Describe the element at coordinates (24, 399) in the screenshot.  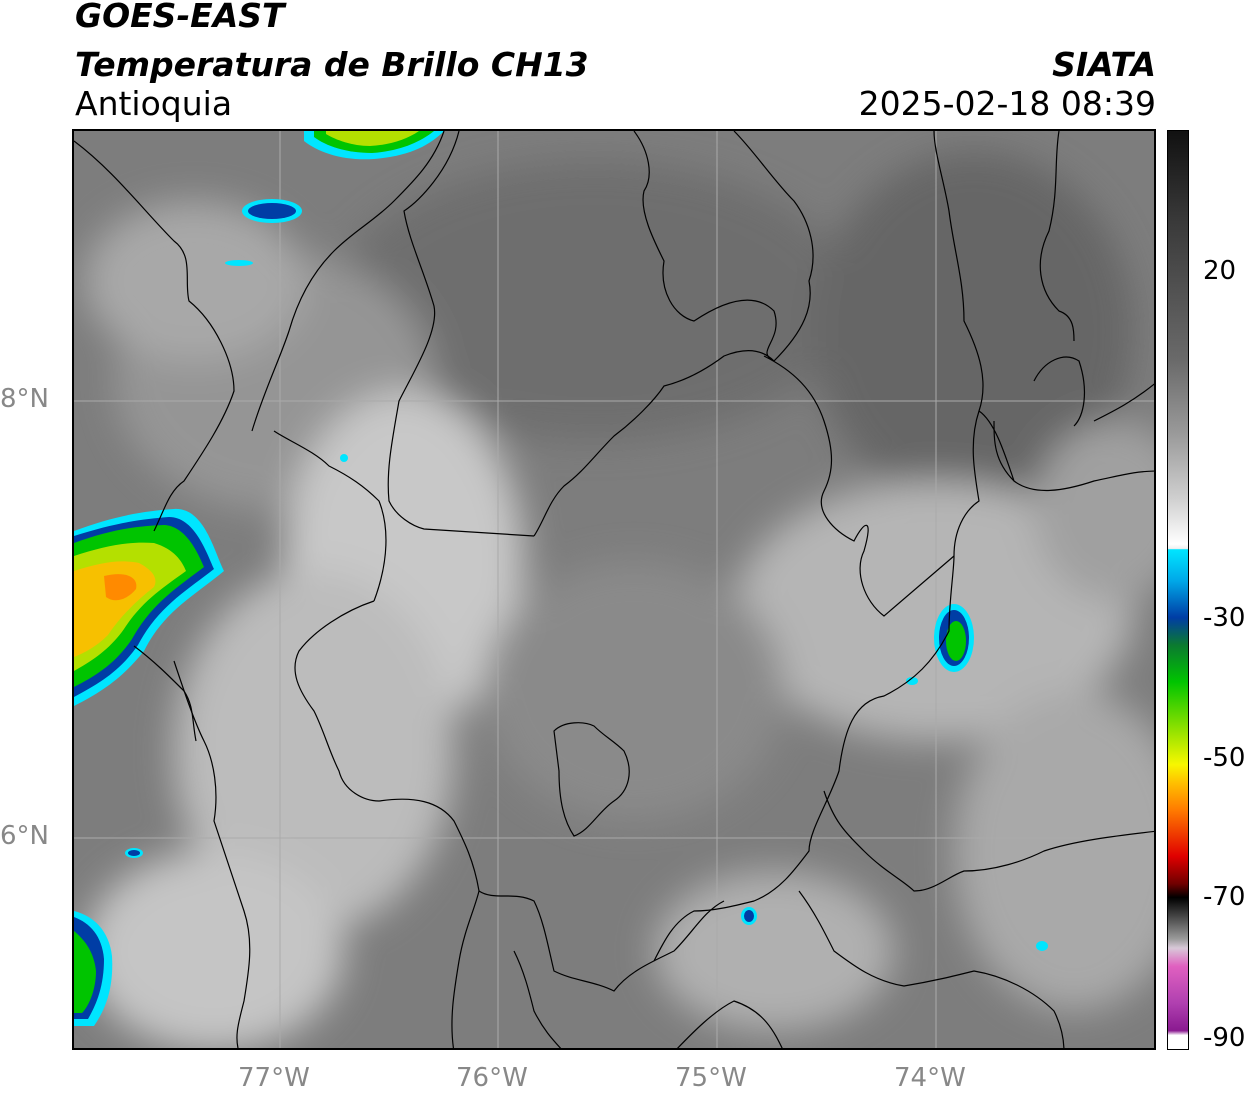
I see `lat-label-8n: 8°N` at that location.